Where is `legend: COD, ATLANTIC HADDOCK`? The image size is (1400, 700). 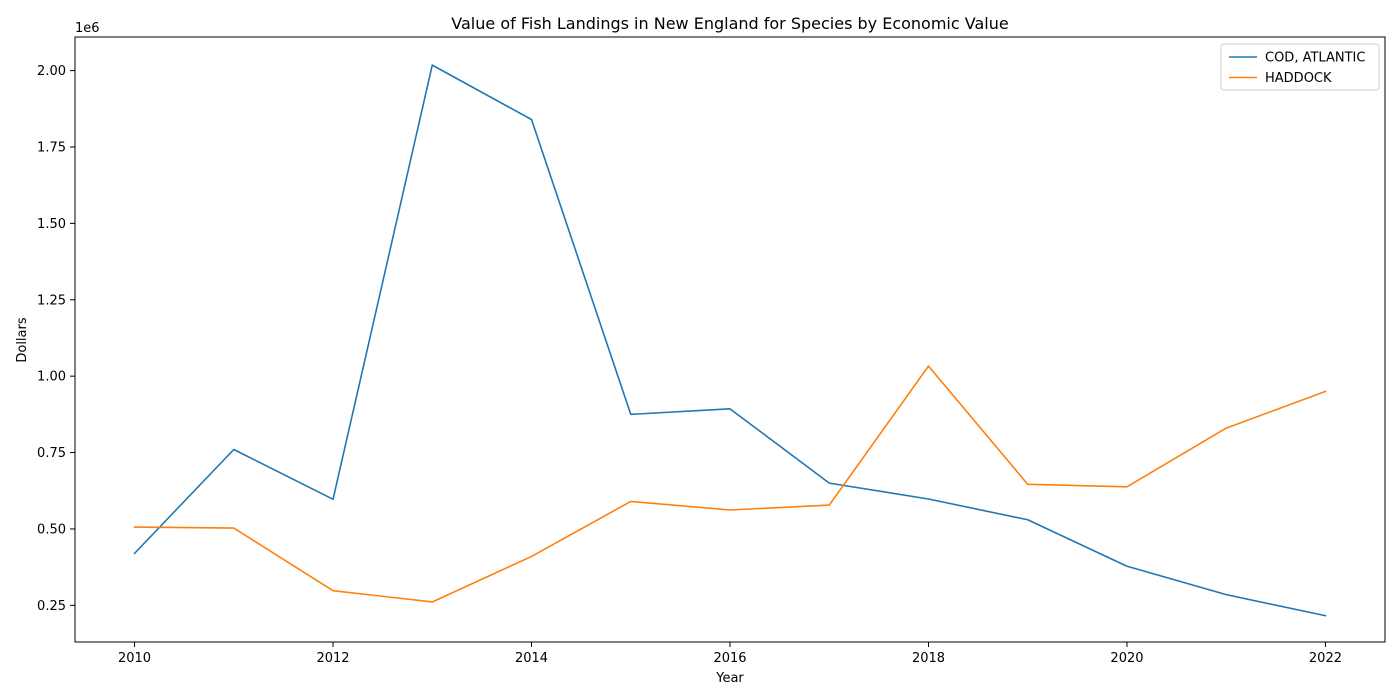 legend: COD, ATLANTIC HADDOCK is located at coordinates (1300, 67).